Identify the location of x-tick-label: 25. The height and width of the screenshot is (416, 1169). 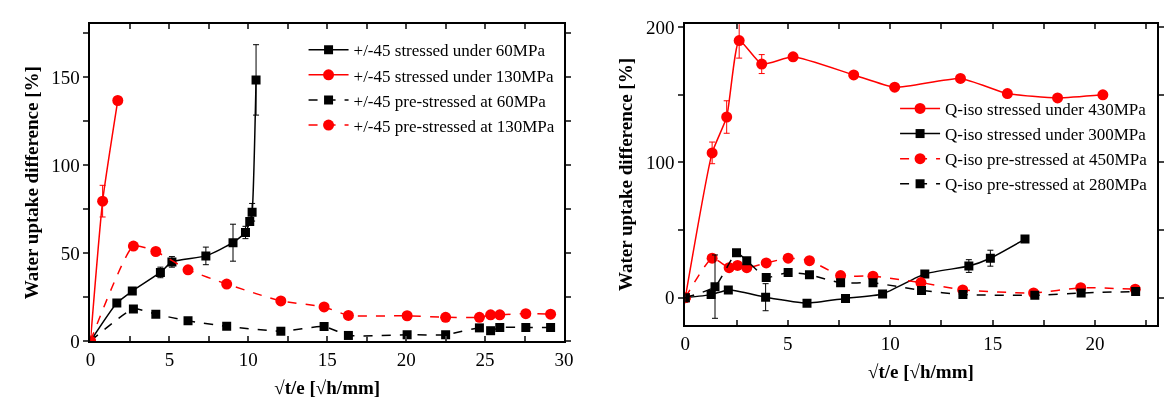
(485, 359).